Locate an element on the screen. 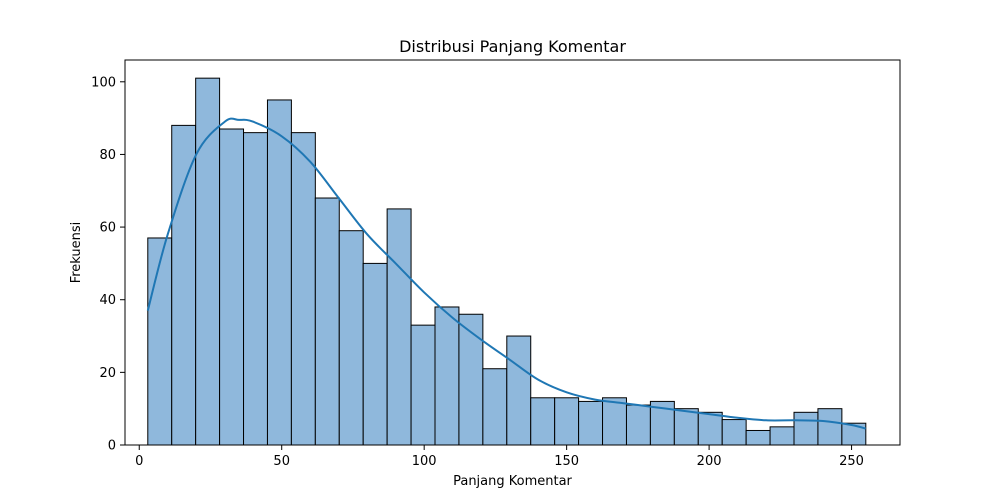 The height and width of the screenshot is (500, 1000). x-axis-ticks: 0 50 100 150 200 250 is located at coordinates (499, 457).